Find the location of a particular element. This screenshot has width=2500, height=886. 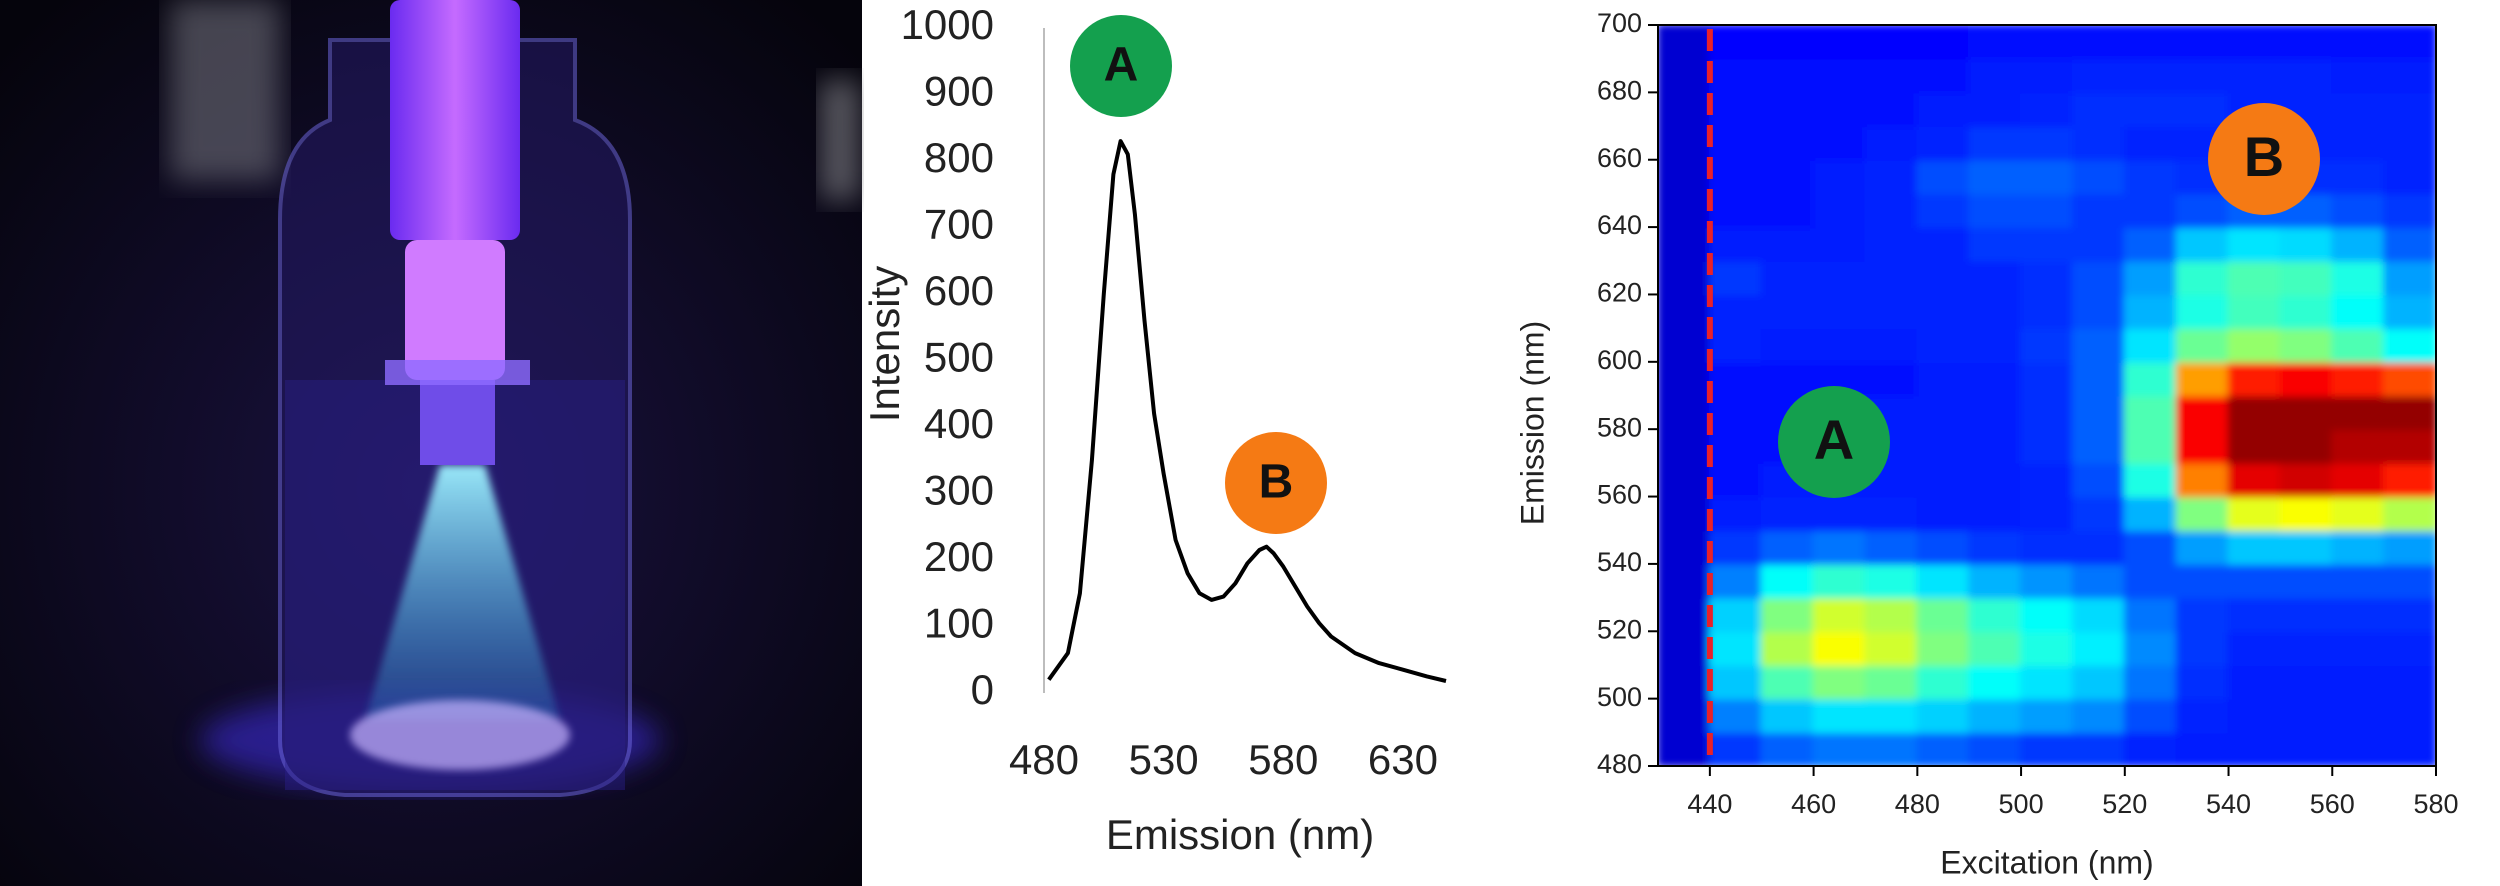

y-axis-label: Emission (nm) is located at coordinates (1532, 423).